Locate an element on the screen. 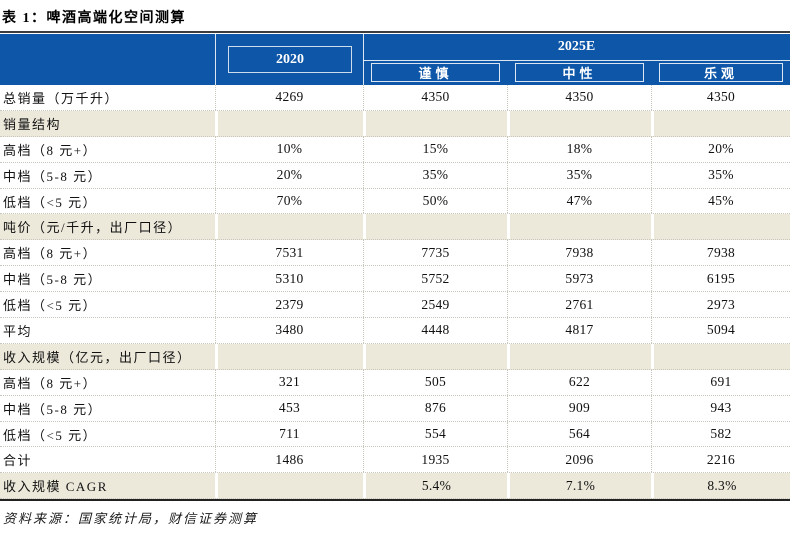 The width and height of the screenshot is (809, 533). table-header: 2020 2025E 谨慎 中性 乐观 is located at coordinates (395, 59).